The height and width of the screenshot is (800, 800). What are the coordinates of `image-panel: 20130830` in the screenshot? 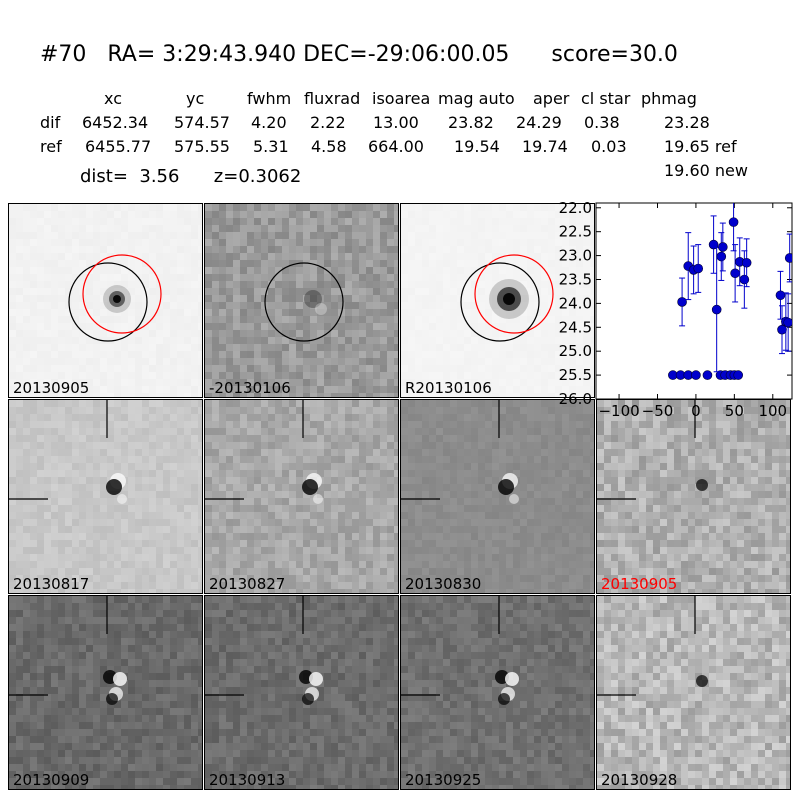 It's located at (497, 496).